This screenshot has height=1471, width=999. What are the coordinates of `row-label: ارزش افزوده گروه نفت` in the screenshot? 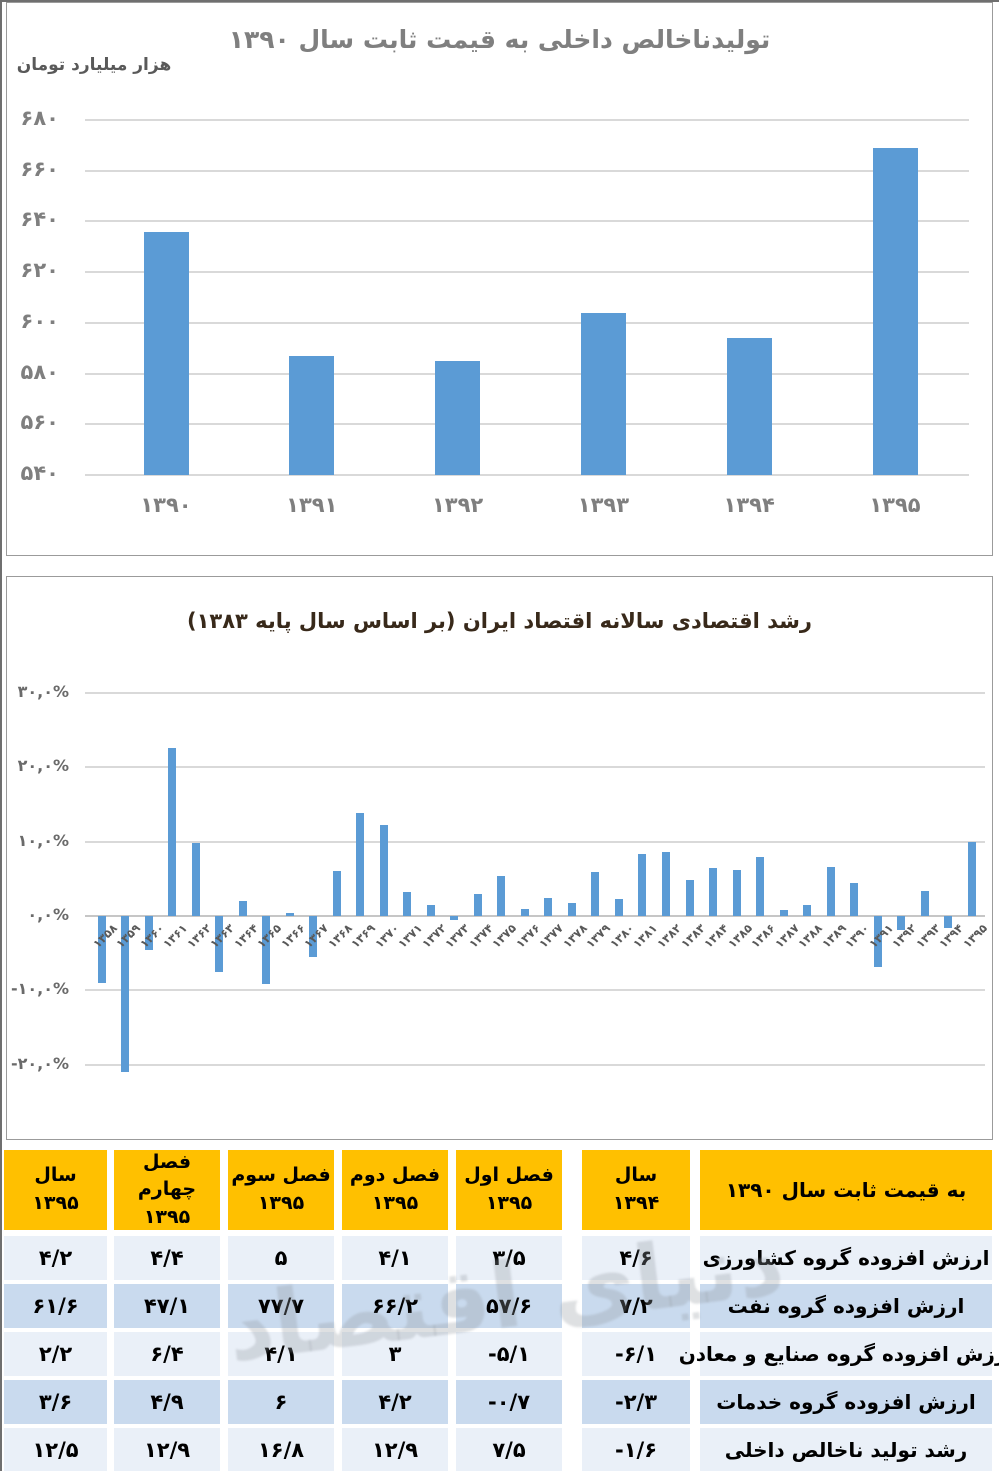 It's located at (846, 1306).